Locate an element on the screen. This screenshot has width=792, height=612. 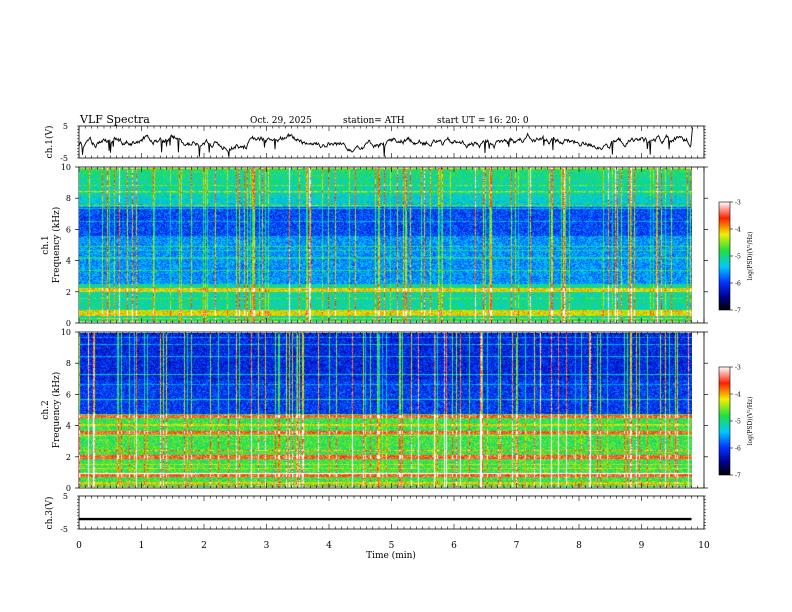
ch3-waveform-panel: 5 -5 ch.3(V) is located at coordinates (374, 513).